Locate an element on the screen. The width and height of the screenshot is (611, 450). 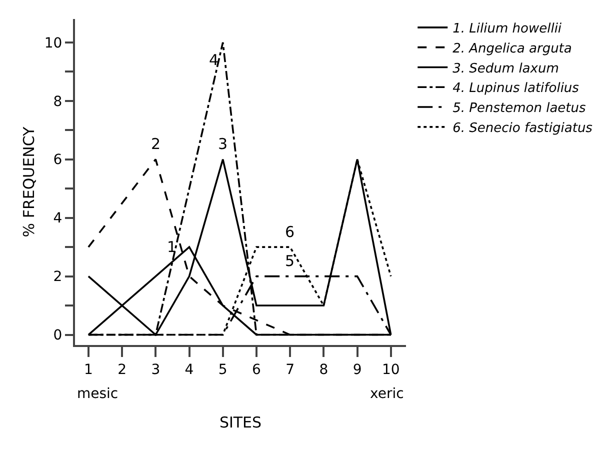
text: mesic is located at coordinates (97, 394).